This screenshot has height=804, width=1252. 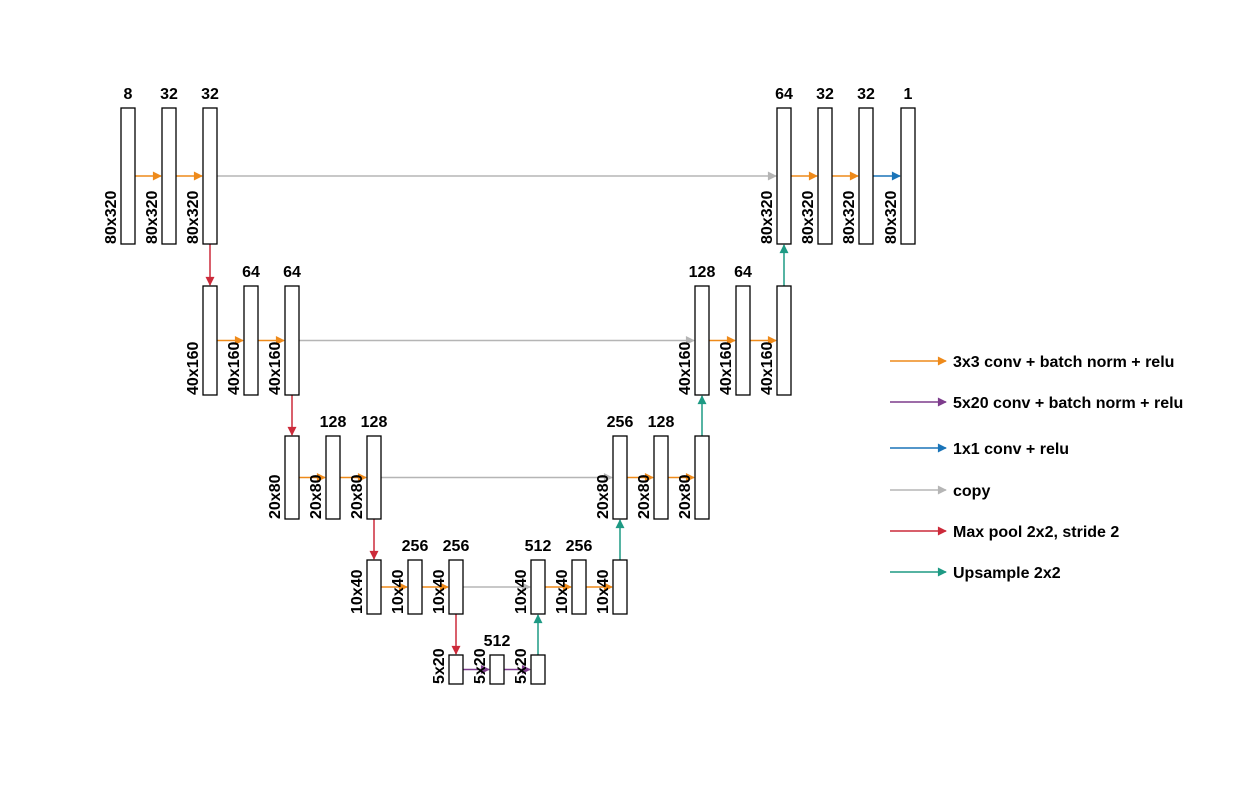 I want to click on legend-label-up: Upsample 2x2, so click(x=1007, y=573).